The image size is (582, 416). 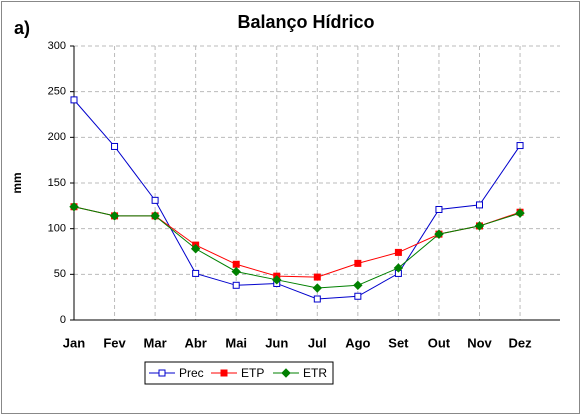 I want to click on legend-label: ETR, so click(x=315, y=373).